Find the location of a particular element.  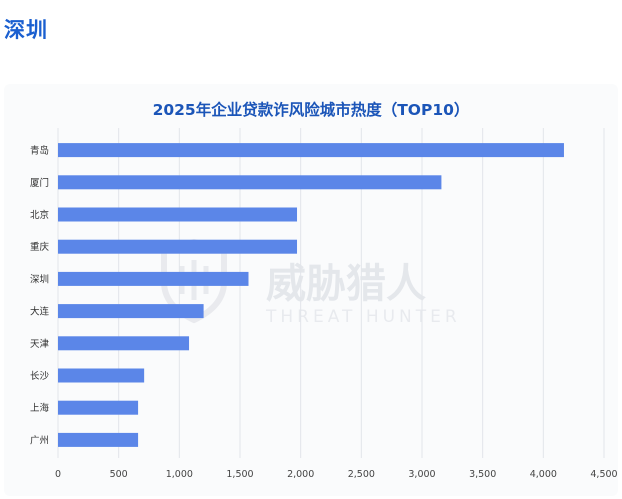

category-label: 长沙 is located at coordinates (40, 376).